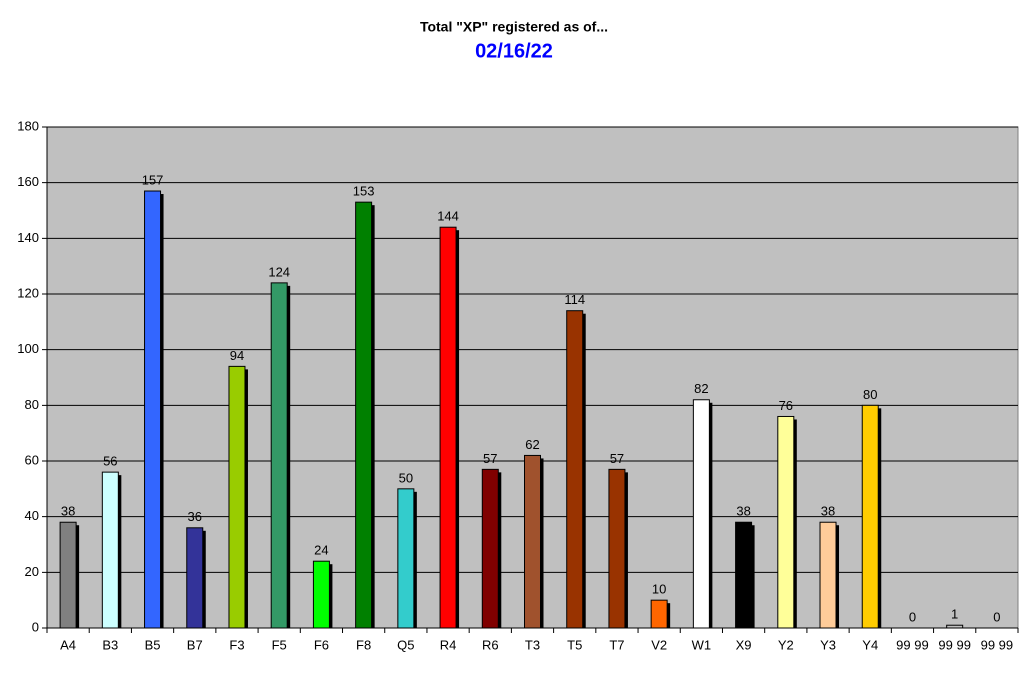 This screenshot has width=1024, height=696. What do you see at coordinates (659, 644) in the screenshot?
I see `x-tick-label: V2` at bounding box center [659, 644].